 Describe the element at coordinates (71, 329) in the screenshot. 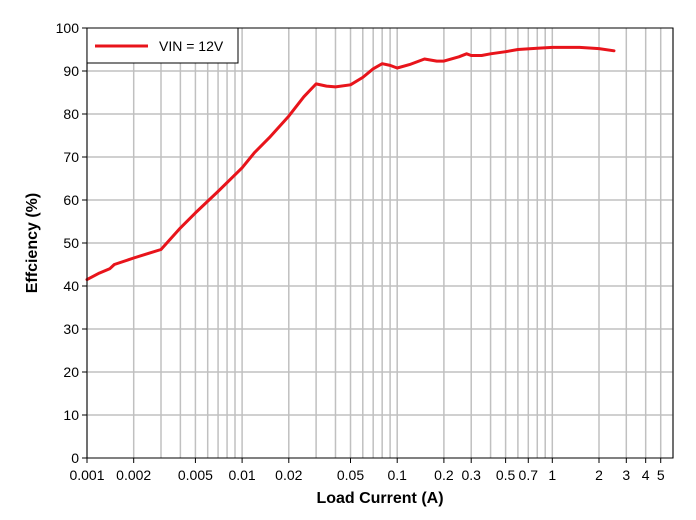

I see `y-tick-label: 30` at that location.